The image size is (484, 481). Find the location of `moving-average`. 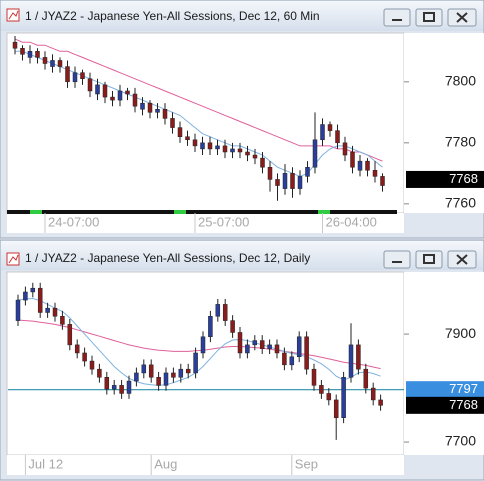

moving-average is located at coordinates (199, 341).